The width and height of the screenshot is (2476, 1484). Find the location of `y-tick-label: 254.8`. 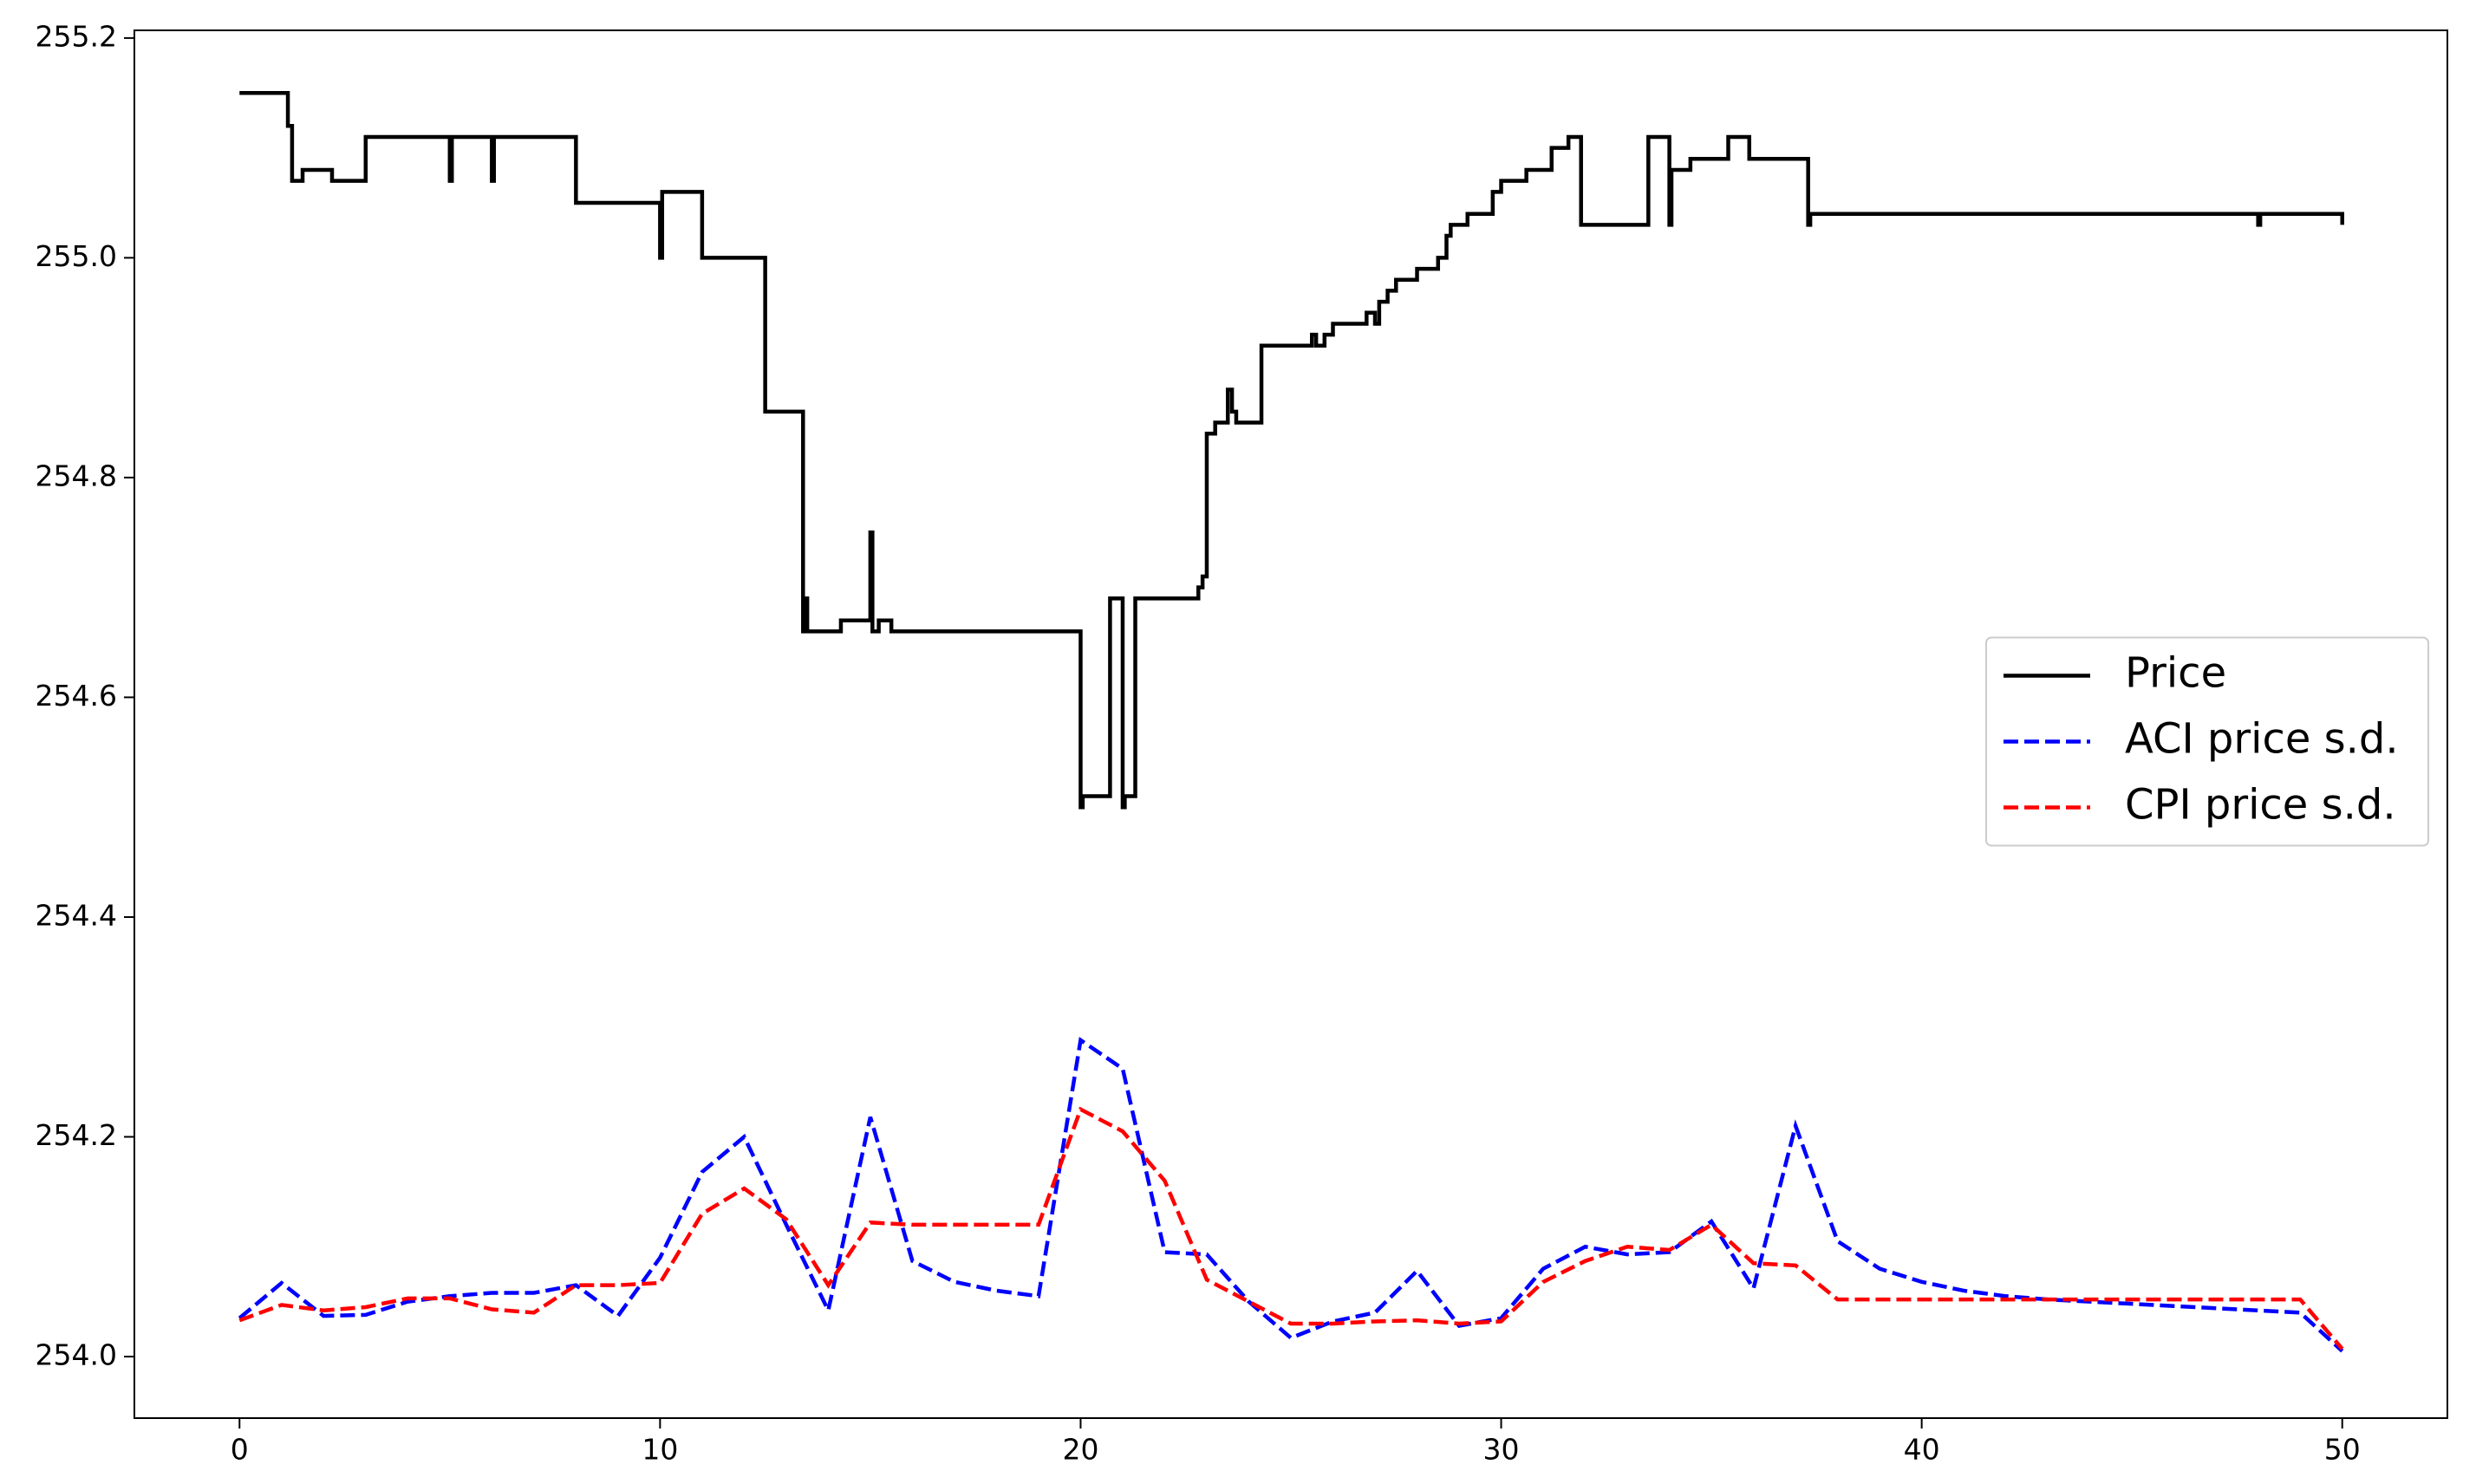

y-tick-label: 254.8 is located at coordinates (77, 475).